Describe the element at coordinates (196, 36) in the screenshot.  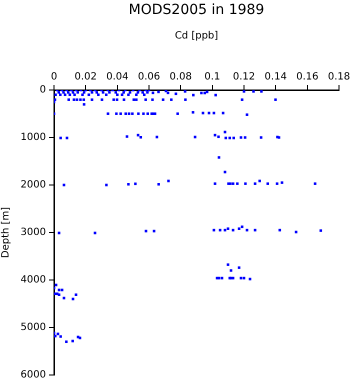
I see `x-axis-title: Cd [ppb]` at that location.